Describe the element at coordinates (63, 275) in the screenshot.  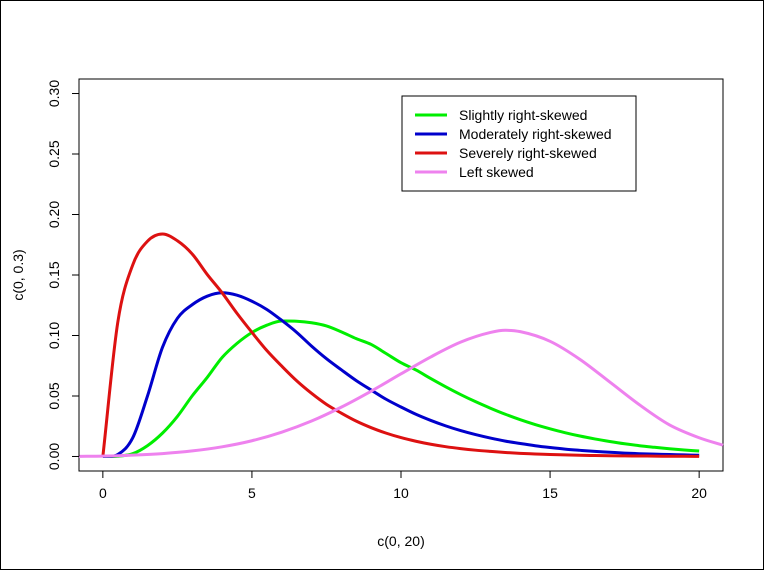
I see `y-axis: 0.00 0.05 0.10 0.15 0.20 0.25 0.30` at that location.